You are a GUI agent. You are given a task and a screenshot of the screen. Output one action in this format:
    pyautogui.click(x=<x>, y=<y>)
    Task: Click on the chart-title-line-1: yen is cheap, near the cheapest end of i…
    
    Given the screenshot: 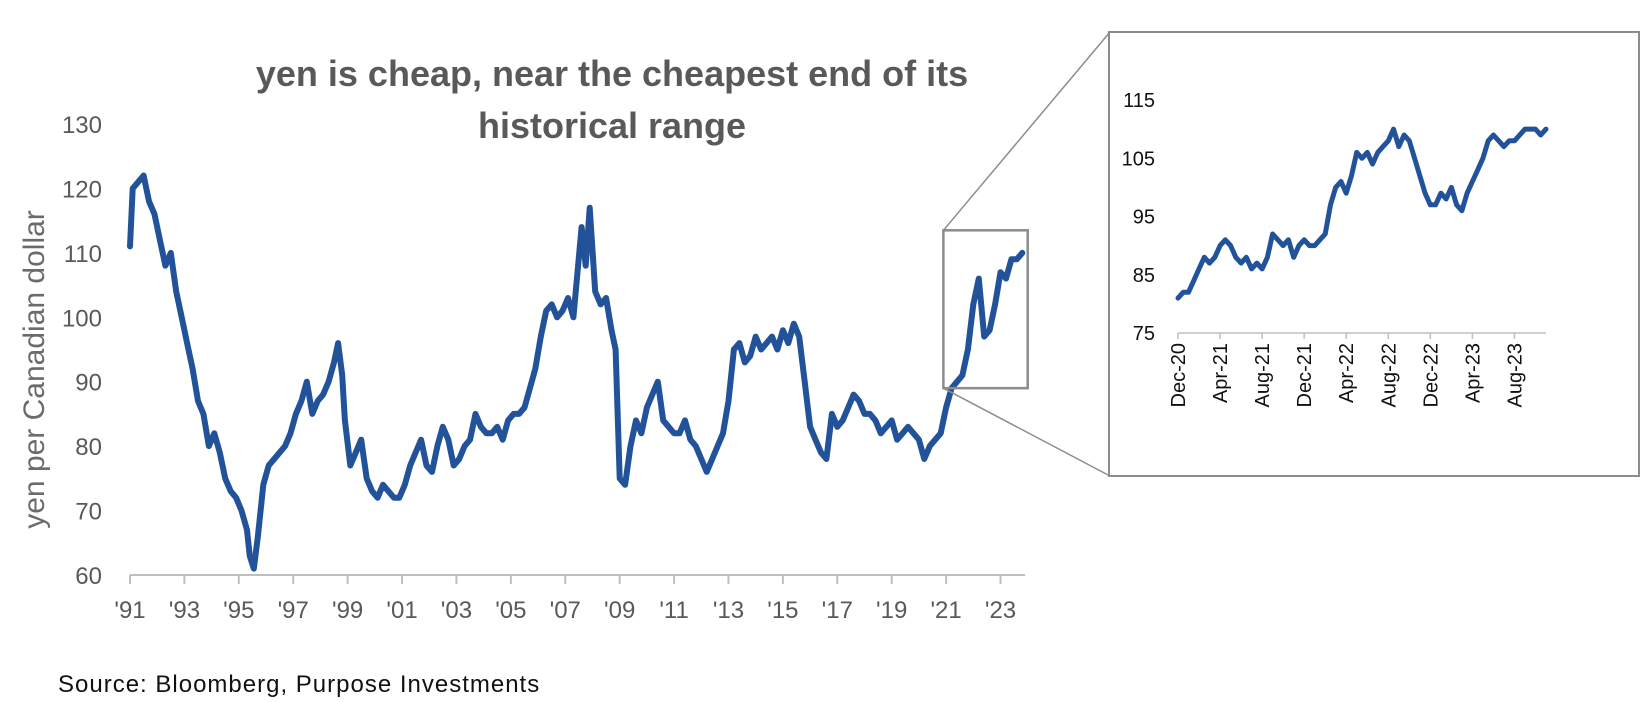 What is the action you would take?
    pyautogui.click(x=612, y=73)
    